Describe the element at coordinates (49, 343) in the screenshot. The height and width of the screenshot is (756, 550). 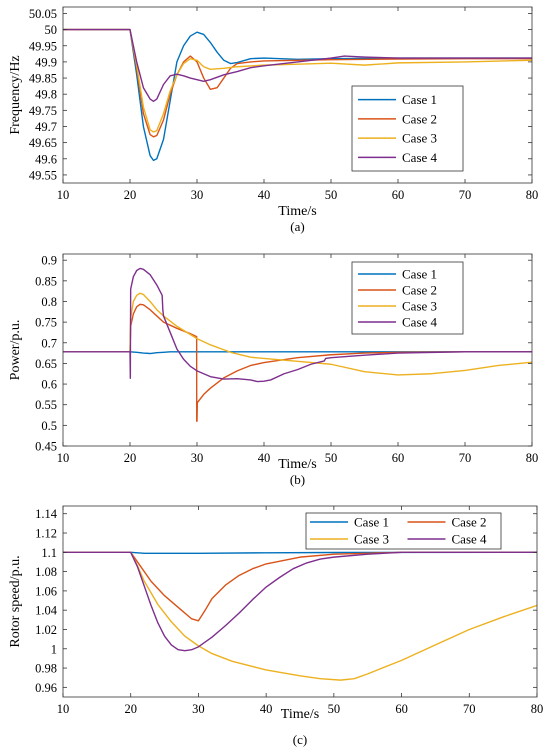
I see `y-tick-label: 0.7` at that location.